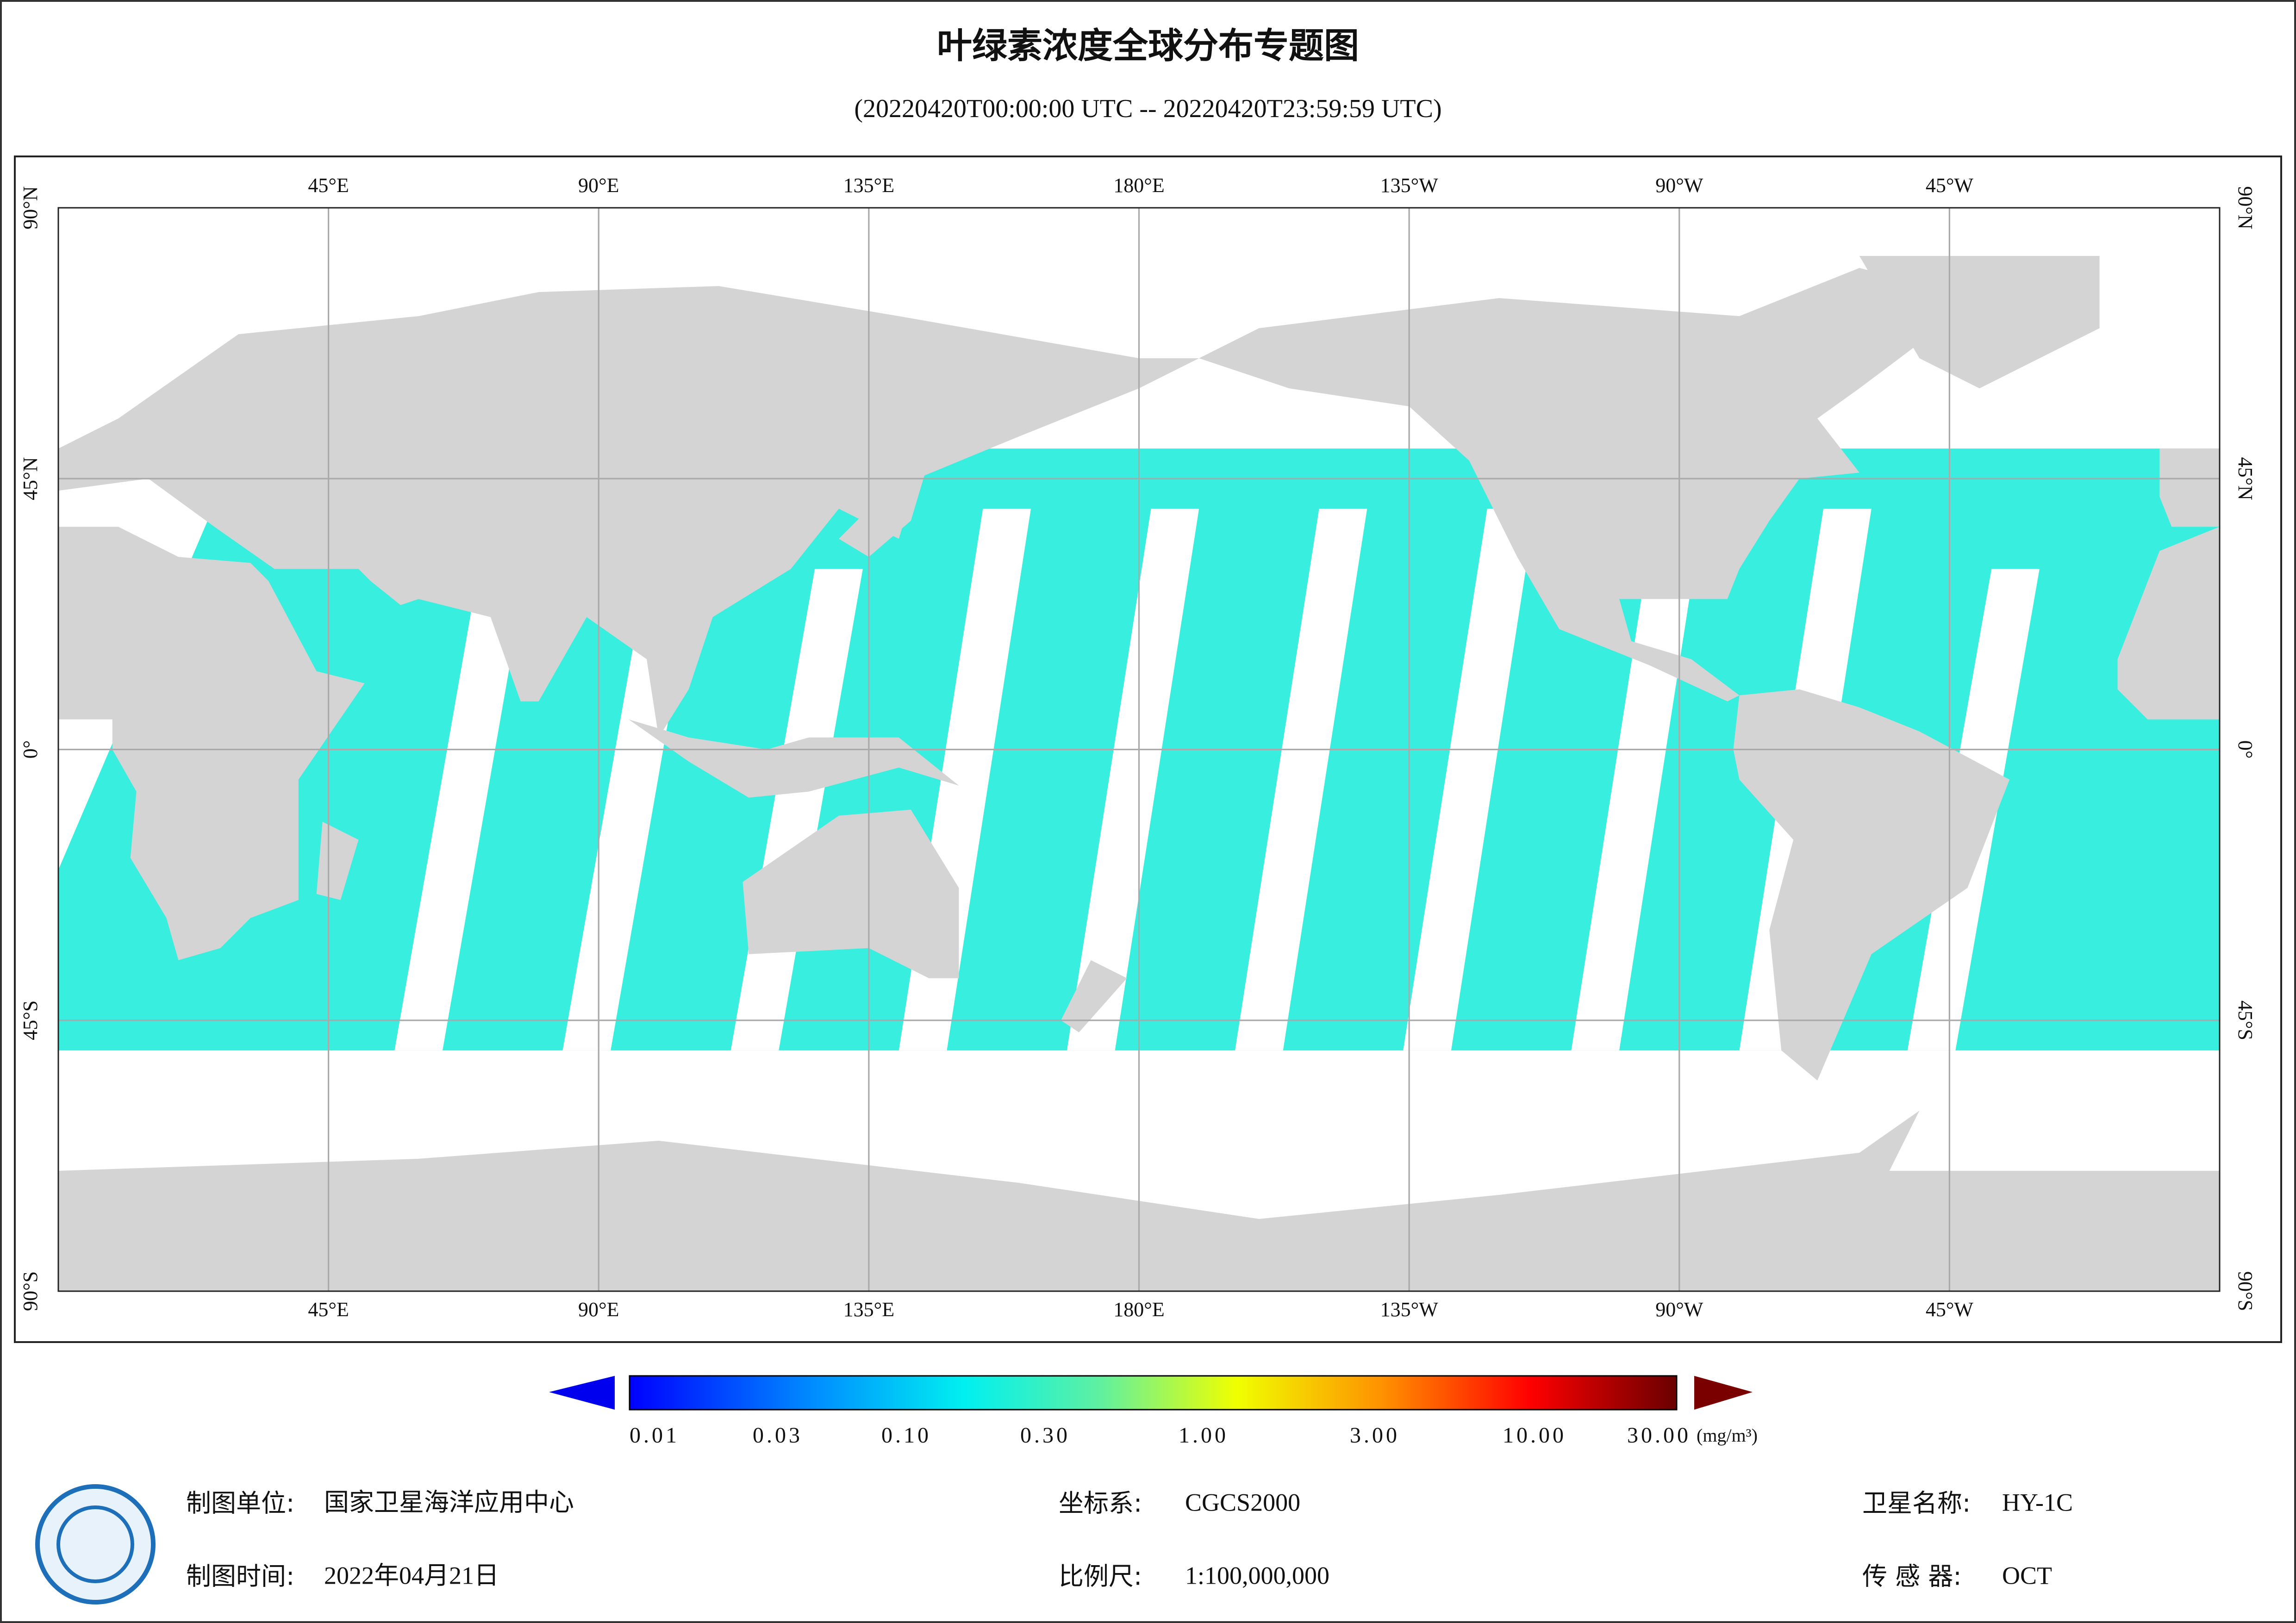  Describe the element at coordinates (1375, 1435) in the screenshot. I see `colorbar-label: 3.00` at that location.